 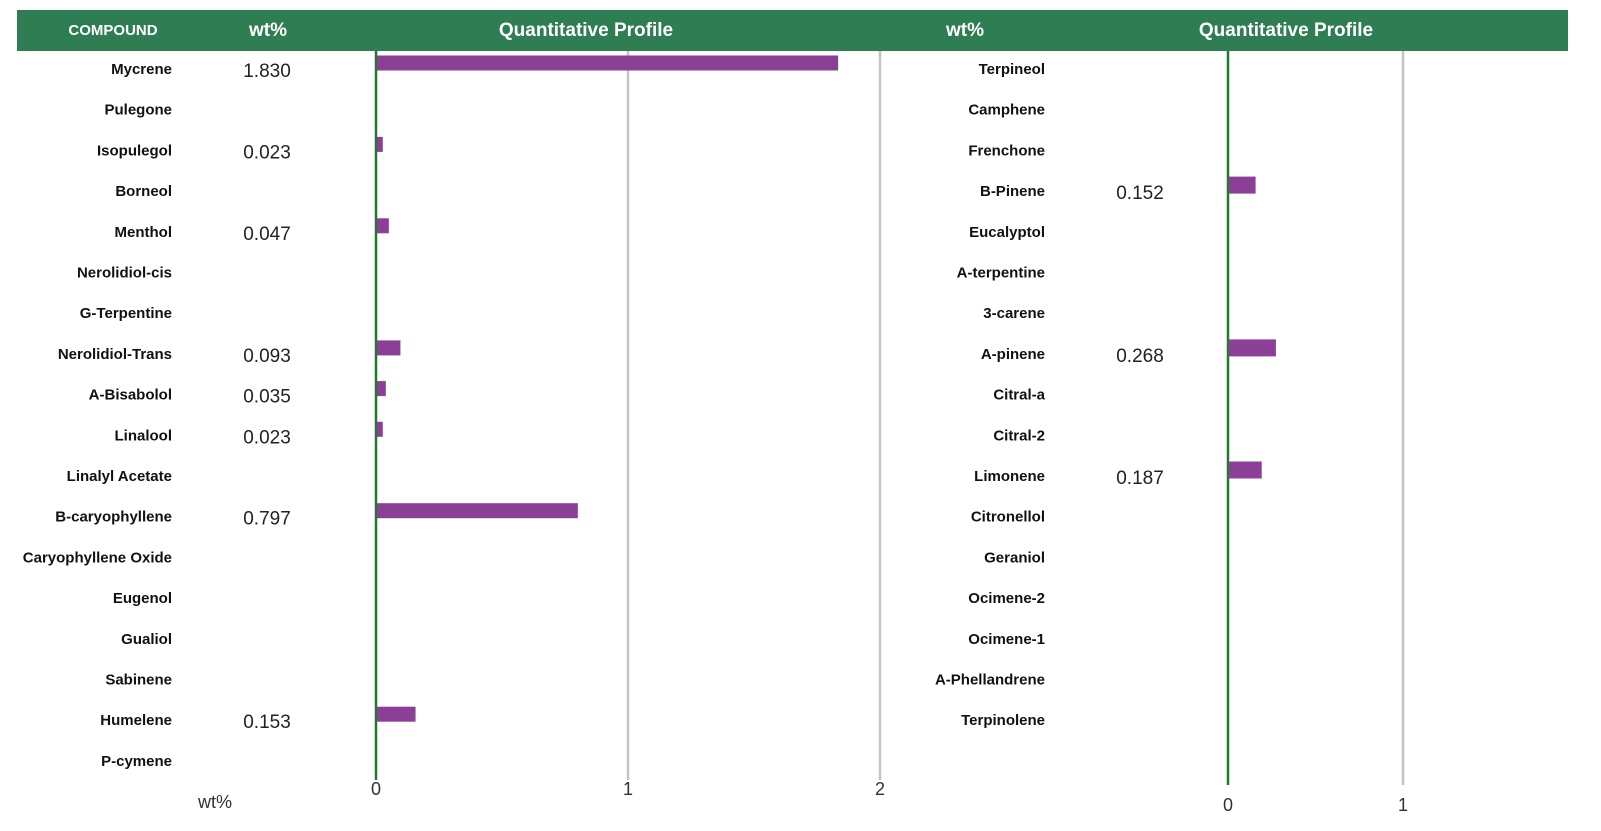 What do you see at coordinates (115, 354) in the screenshot?
I see `category-label: Nerolidiol-Trans` at bounding box center [115, 354].